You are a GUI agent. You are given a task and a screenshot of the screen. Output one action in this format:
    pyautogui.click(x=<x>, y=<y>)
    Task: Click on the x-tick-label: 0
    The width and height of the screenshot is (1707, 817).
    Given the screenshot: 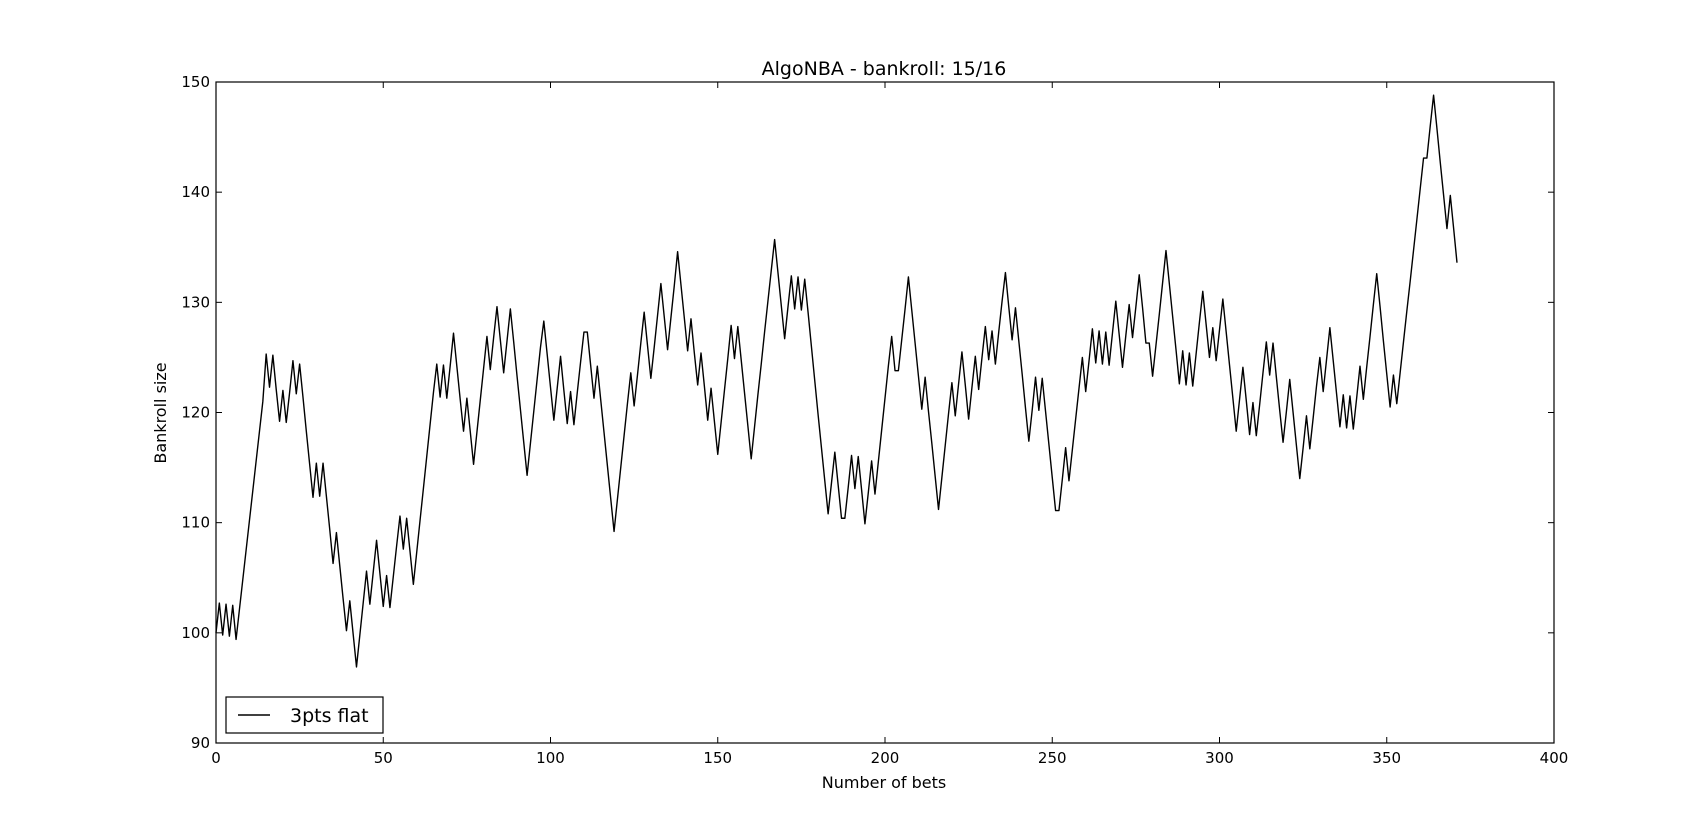 What is the action you would take?
    pyautogui.click(x=216, y=758)
    